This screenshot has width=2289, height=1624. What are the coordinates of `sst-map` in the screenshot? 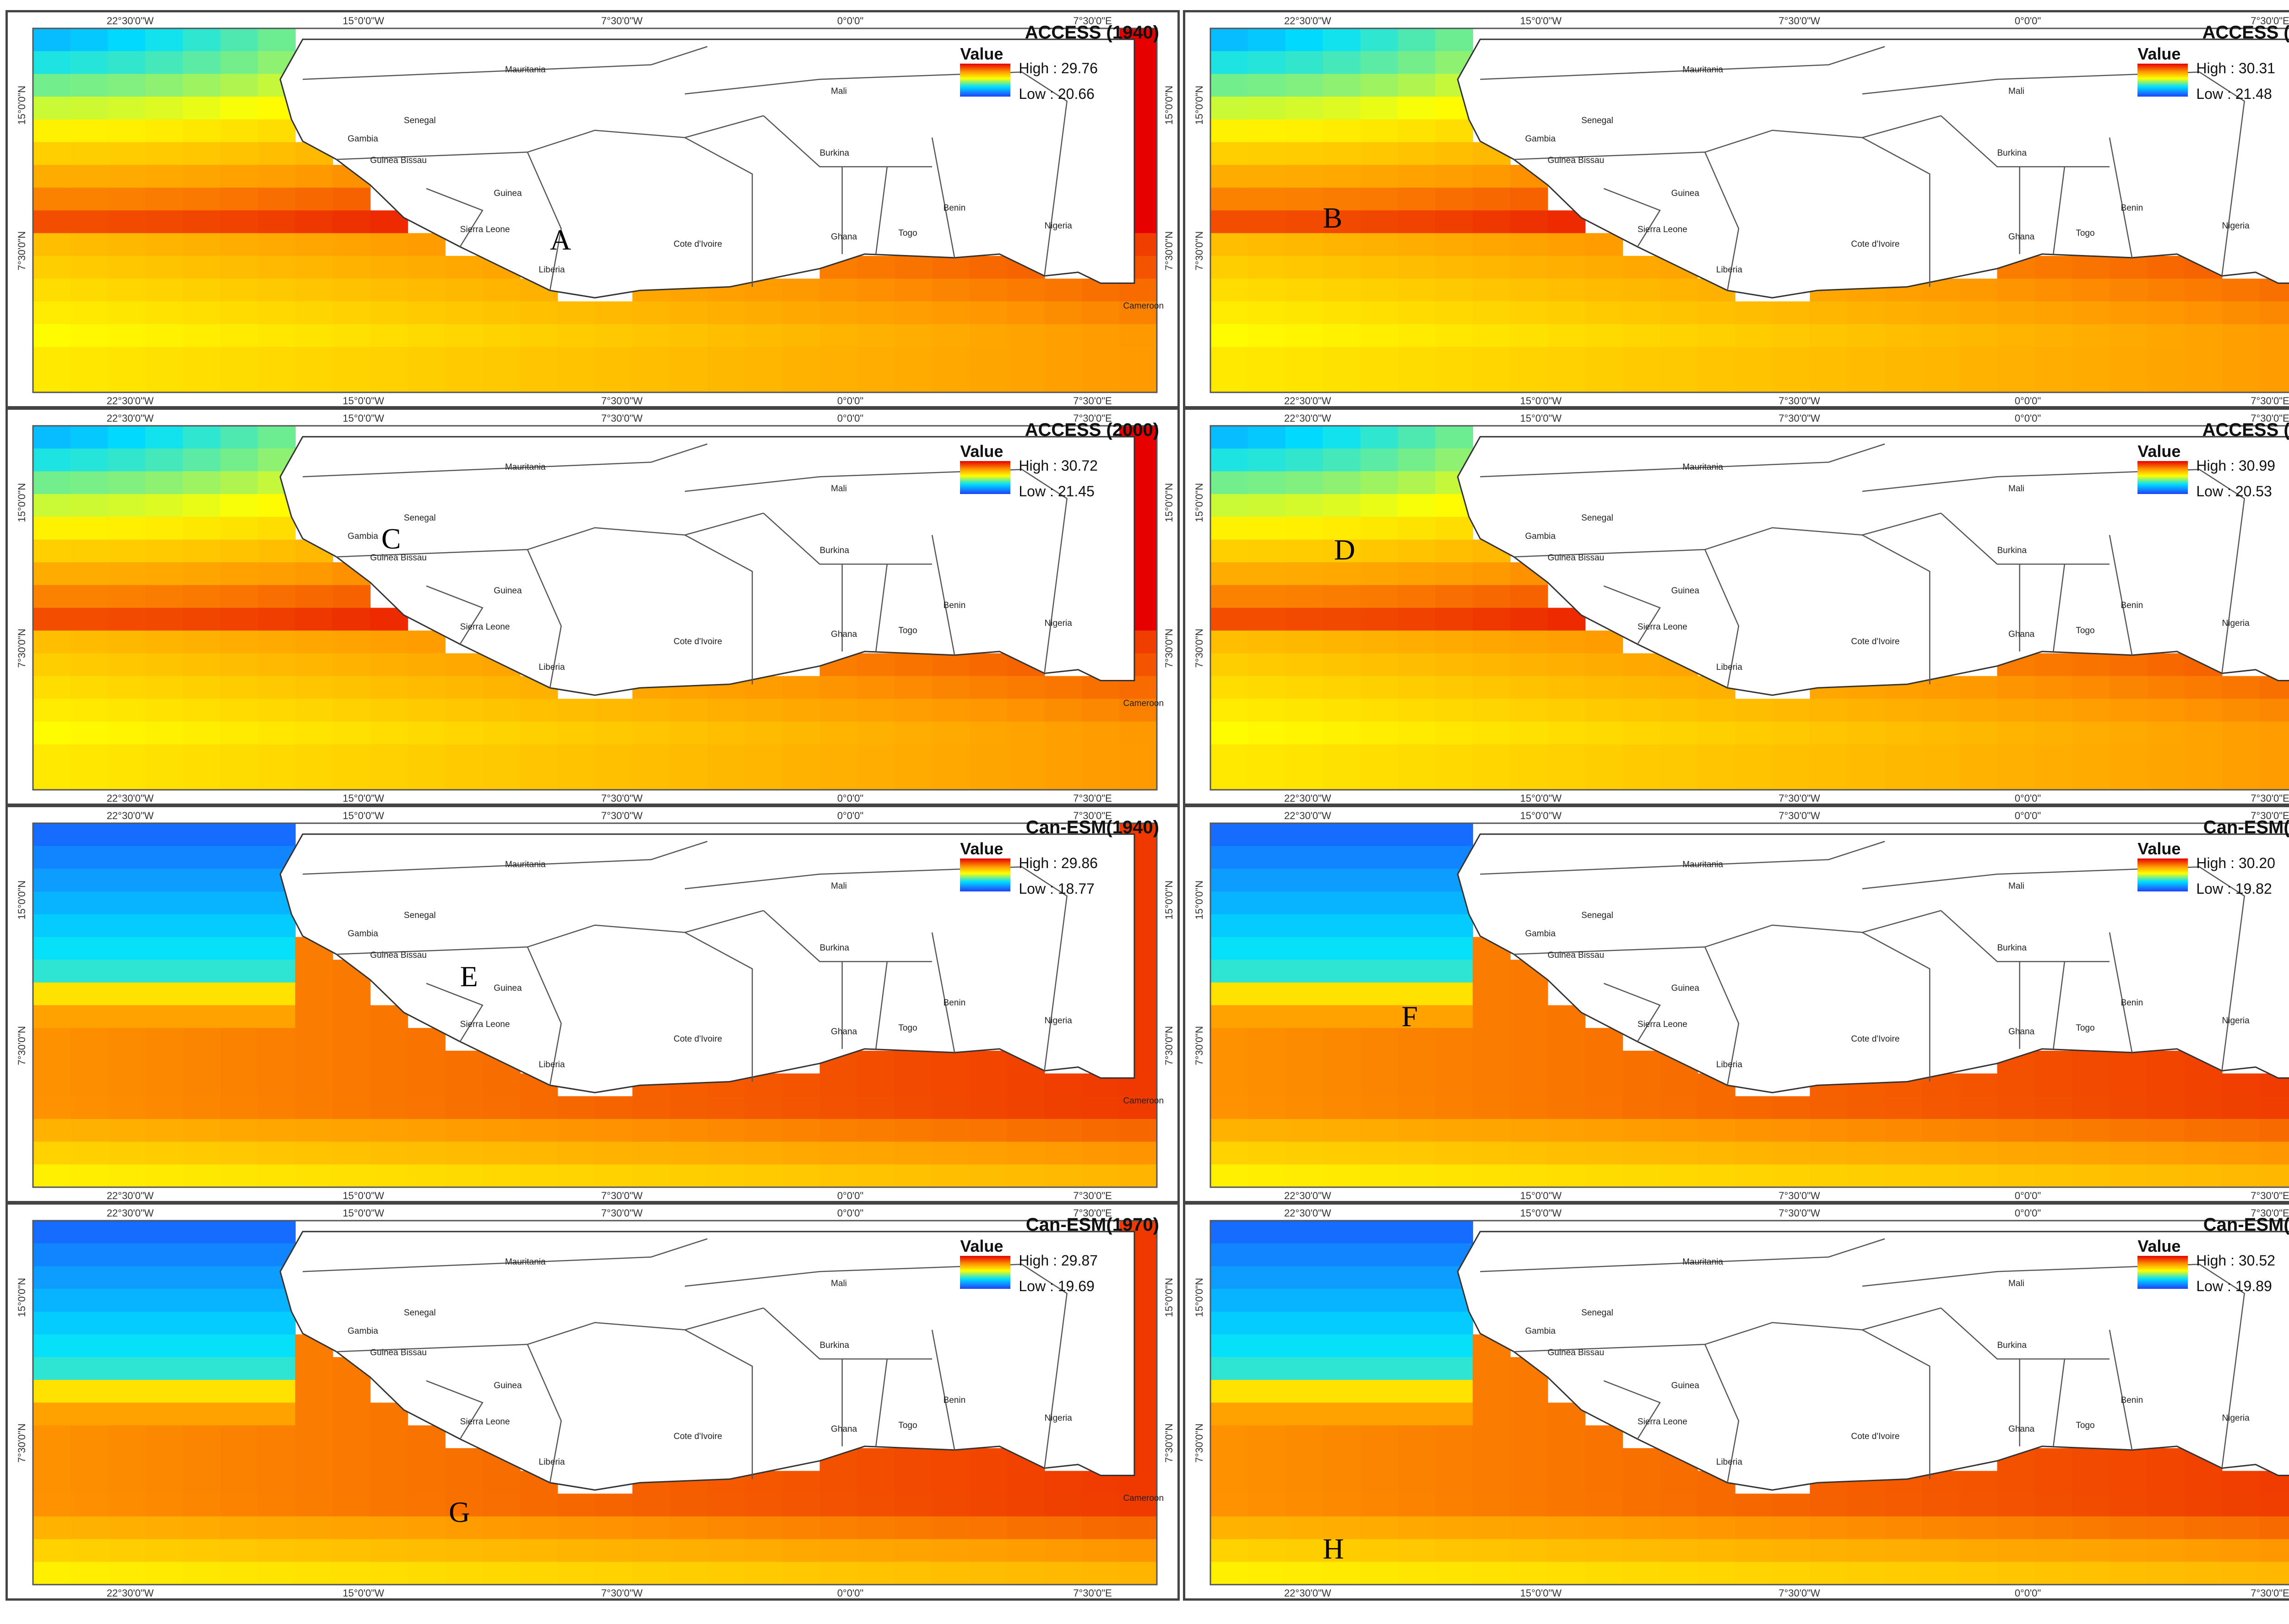 It's located at (595, 1005).